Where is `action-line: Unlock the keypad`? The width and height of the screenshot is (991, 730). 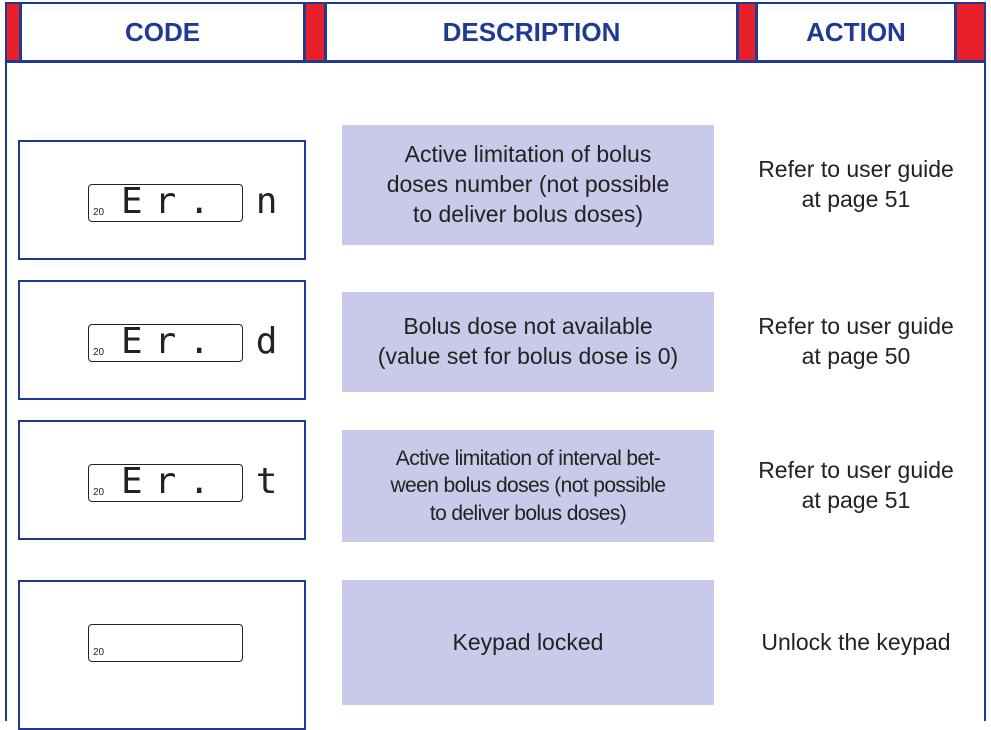 action-line: Unlock the keypad is located at coordinates (856, 641).